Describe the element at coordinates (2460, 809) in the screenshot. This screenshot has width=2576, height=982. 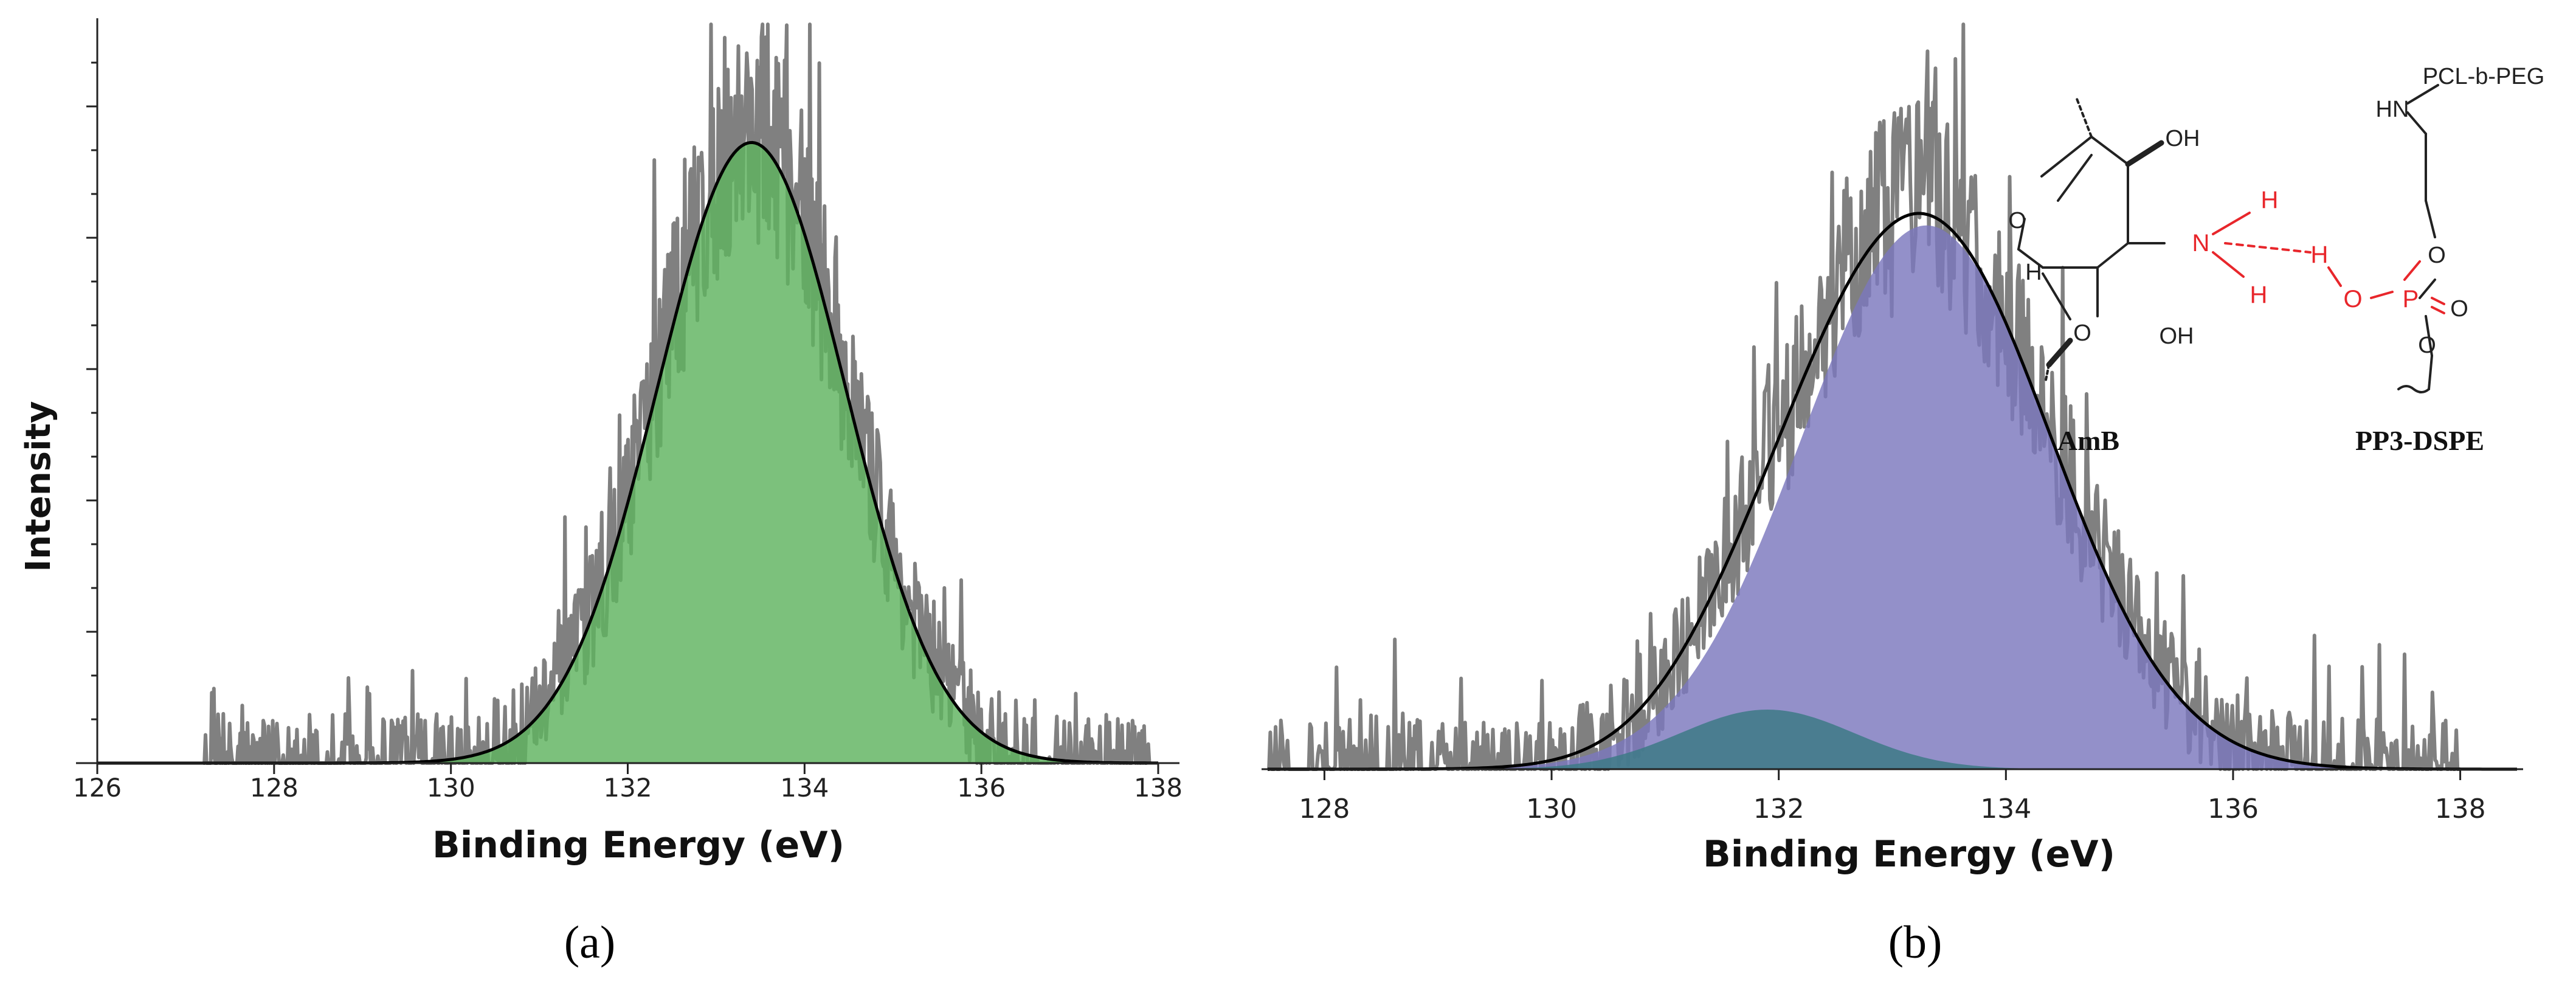
I see `b-x-tick-label: 138` at that location.